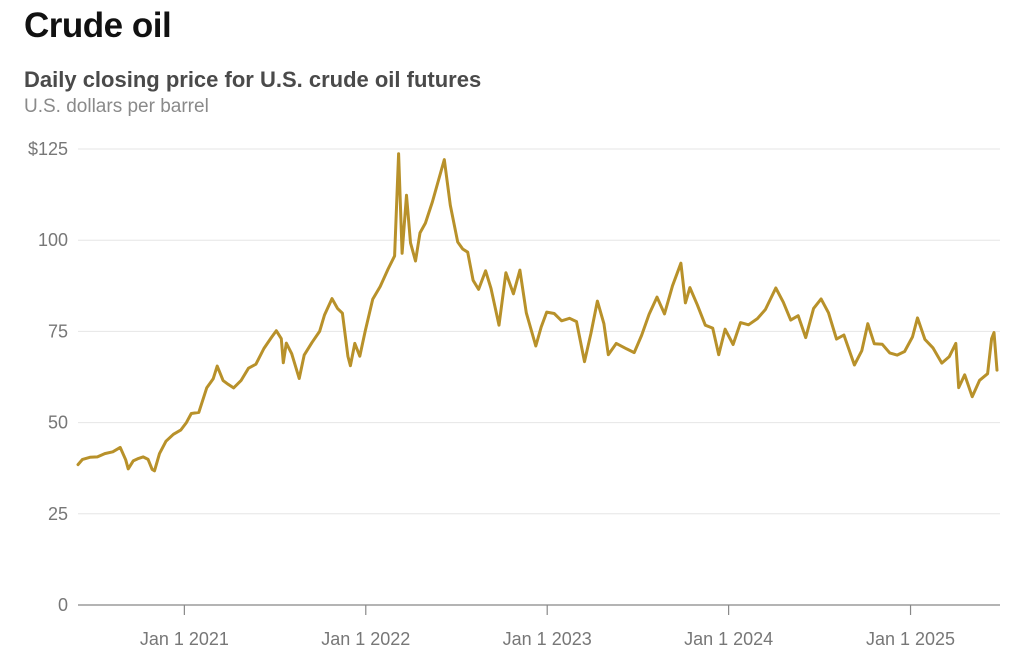 This screenshot has height=656, width=1024. Describe the element at coordinates (910, 639) in the screenshot. I see `x-tick-label: Jan 1 2025` at that location.